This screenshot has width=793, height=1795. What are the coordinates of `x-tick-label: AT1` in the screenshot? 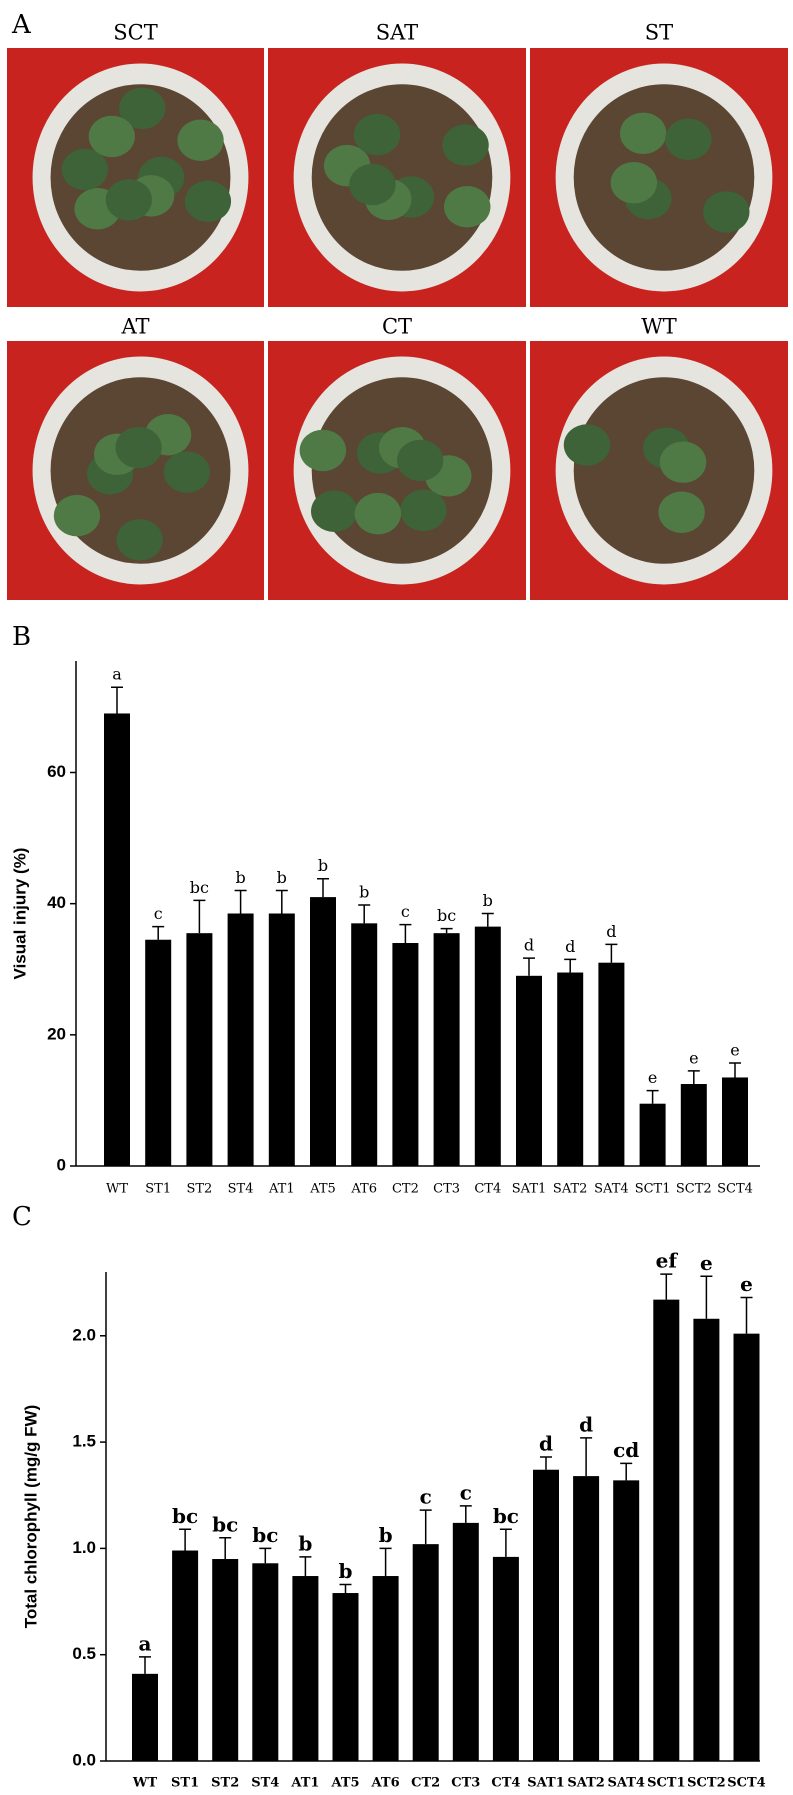 It's located at (281, 1189).